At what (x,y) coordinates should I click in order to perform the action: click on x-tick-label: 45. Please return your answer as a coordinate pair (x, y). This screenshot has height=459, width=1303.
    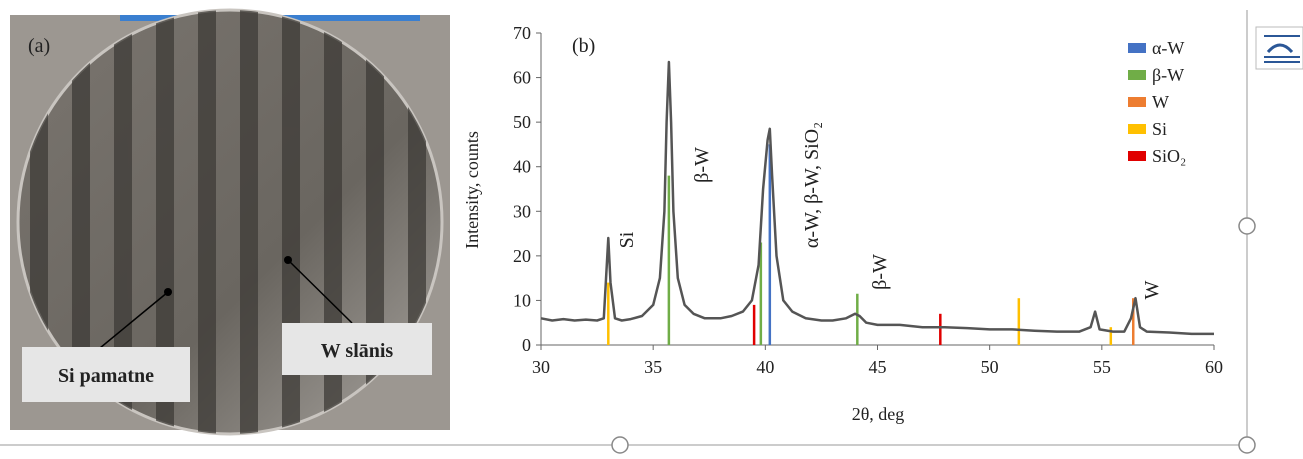
    Looking at the image, I should click on (878, 367).